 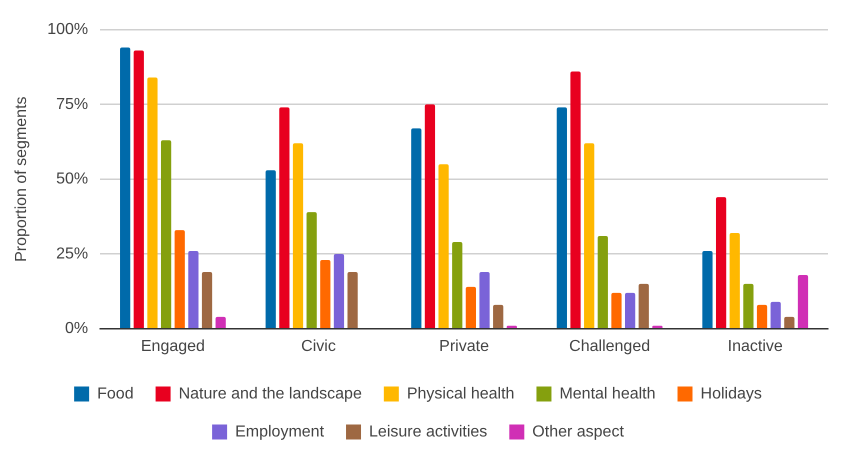 I want to click on x-tick-label: Inactive, so click(x=755, y=346).